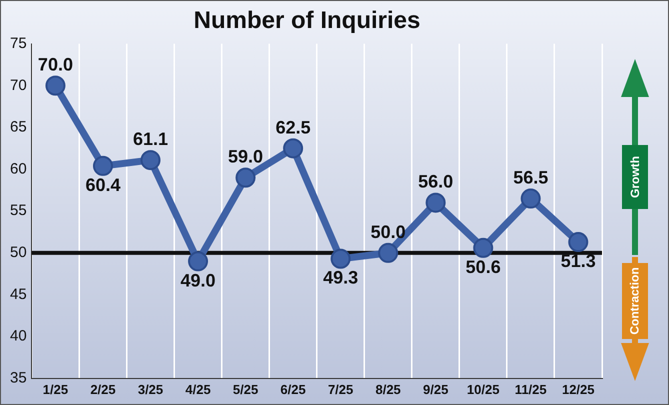 Image resolution: width=669 pixels, height=405 pixels. I want to click on x-tick-label: 11/25, so click(530, 389).